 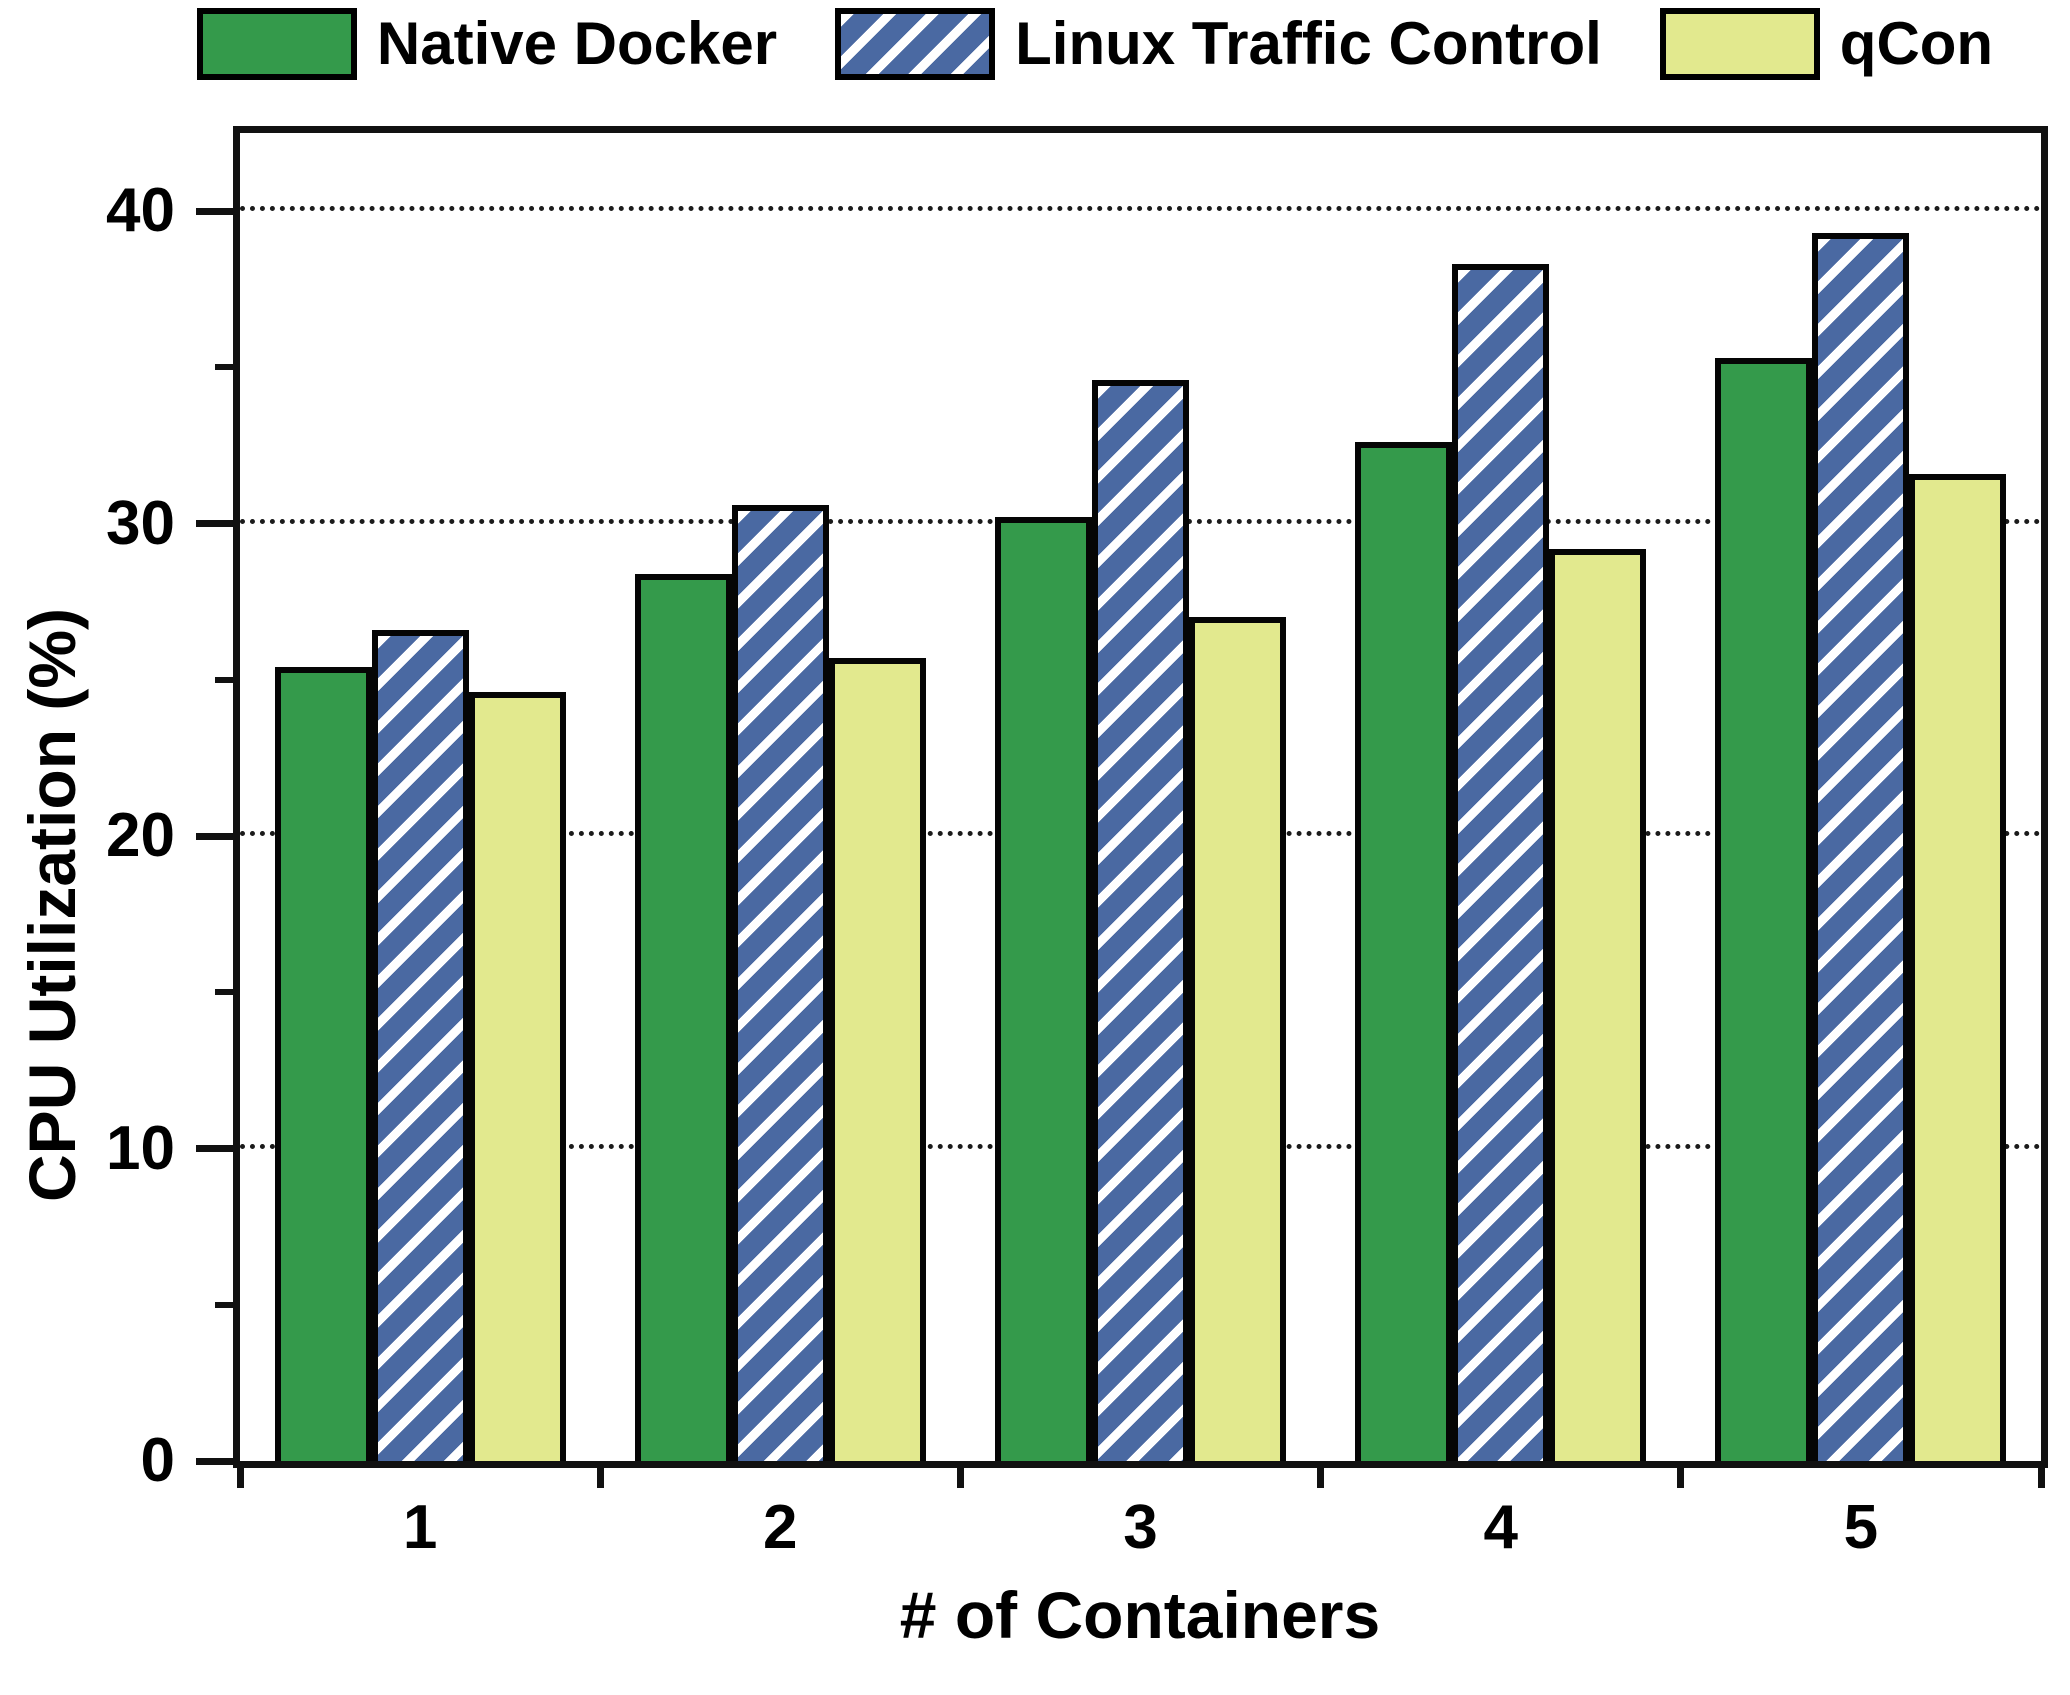 What do you see at coordinates (140, 1148) in the screenshot?
I see `y-tick-label-10: 10` at bounding box center [140, 1148].